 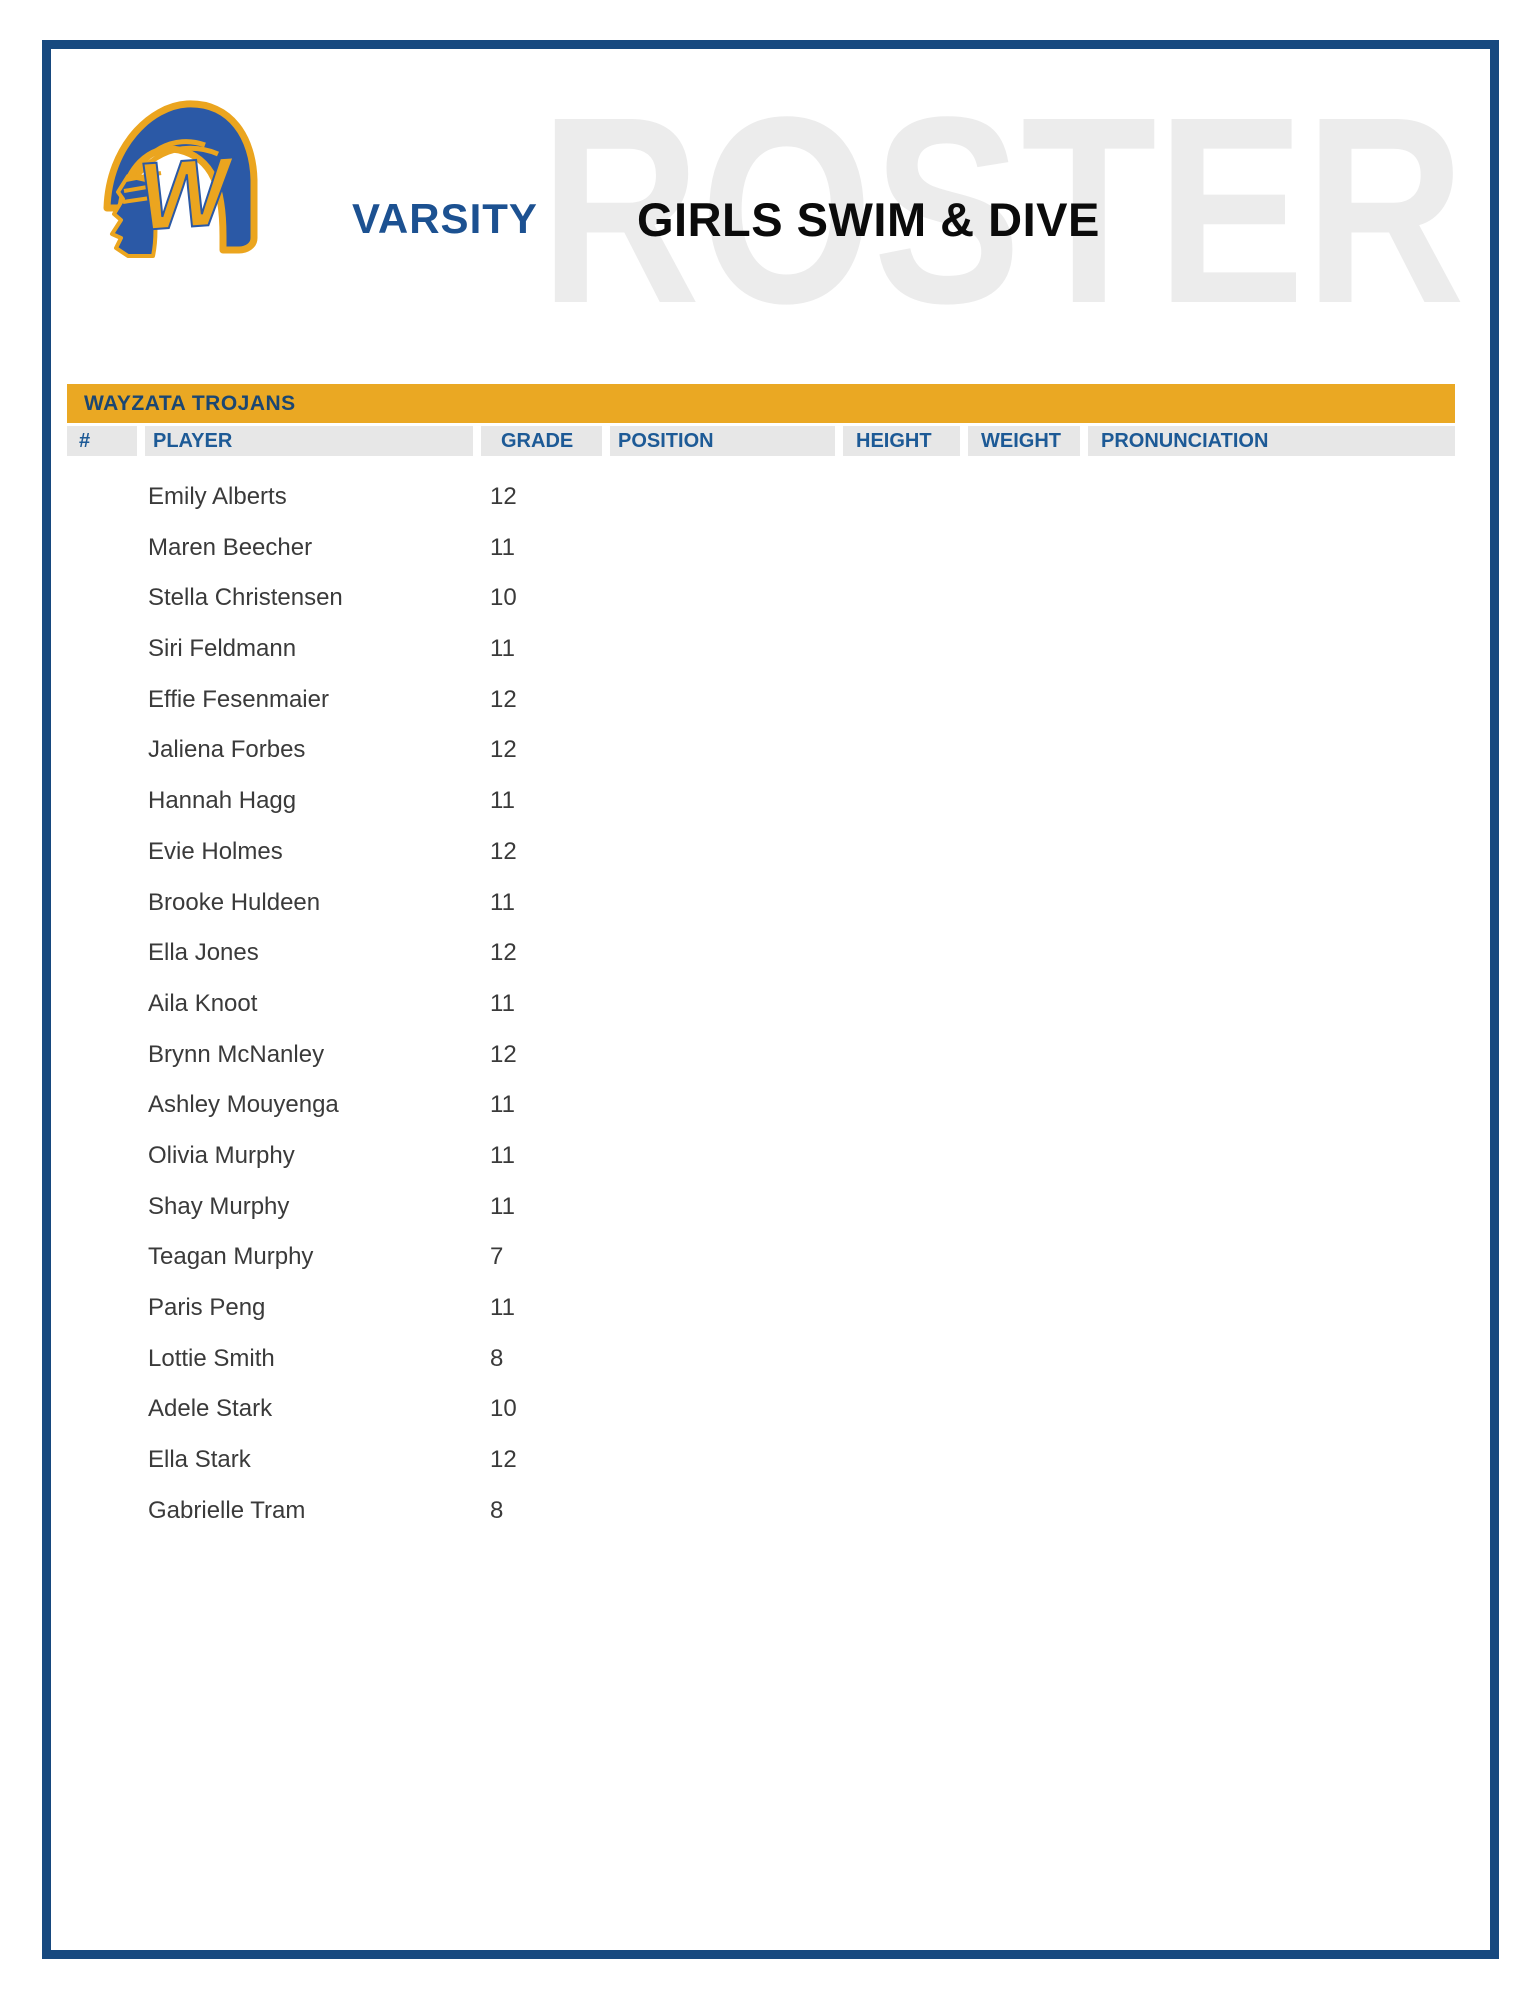 What do you see at coordinates (761, 649) in the screenshot?
I see `table-row: Siri Feldmann 11` at bounding box center [761, 649].